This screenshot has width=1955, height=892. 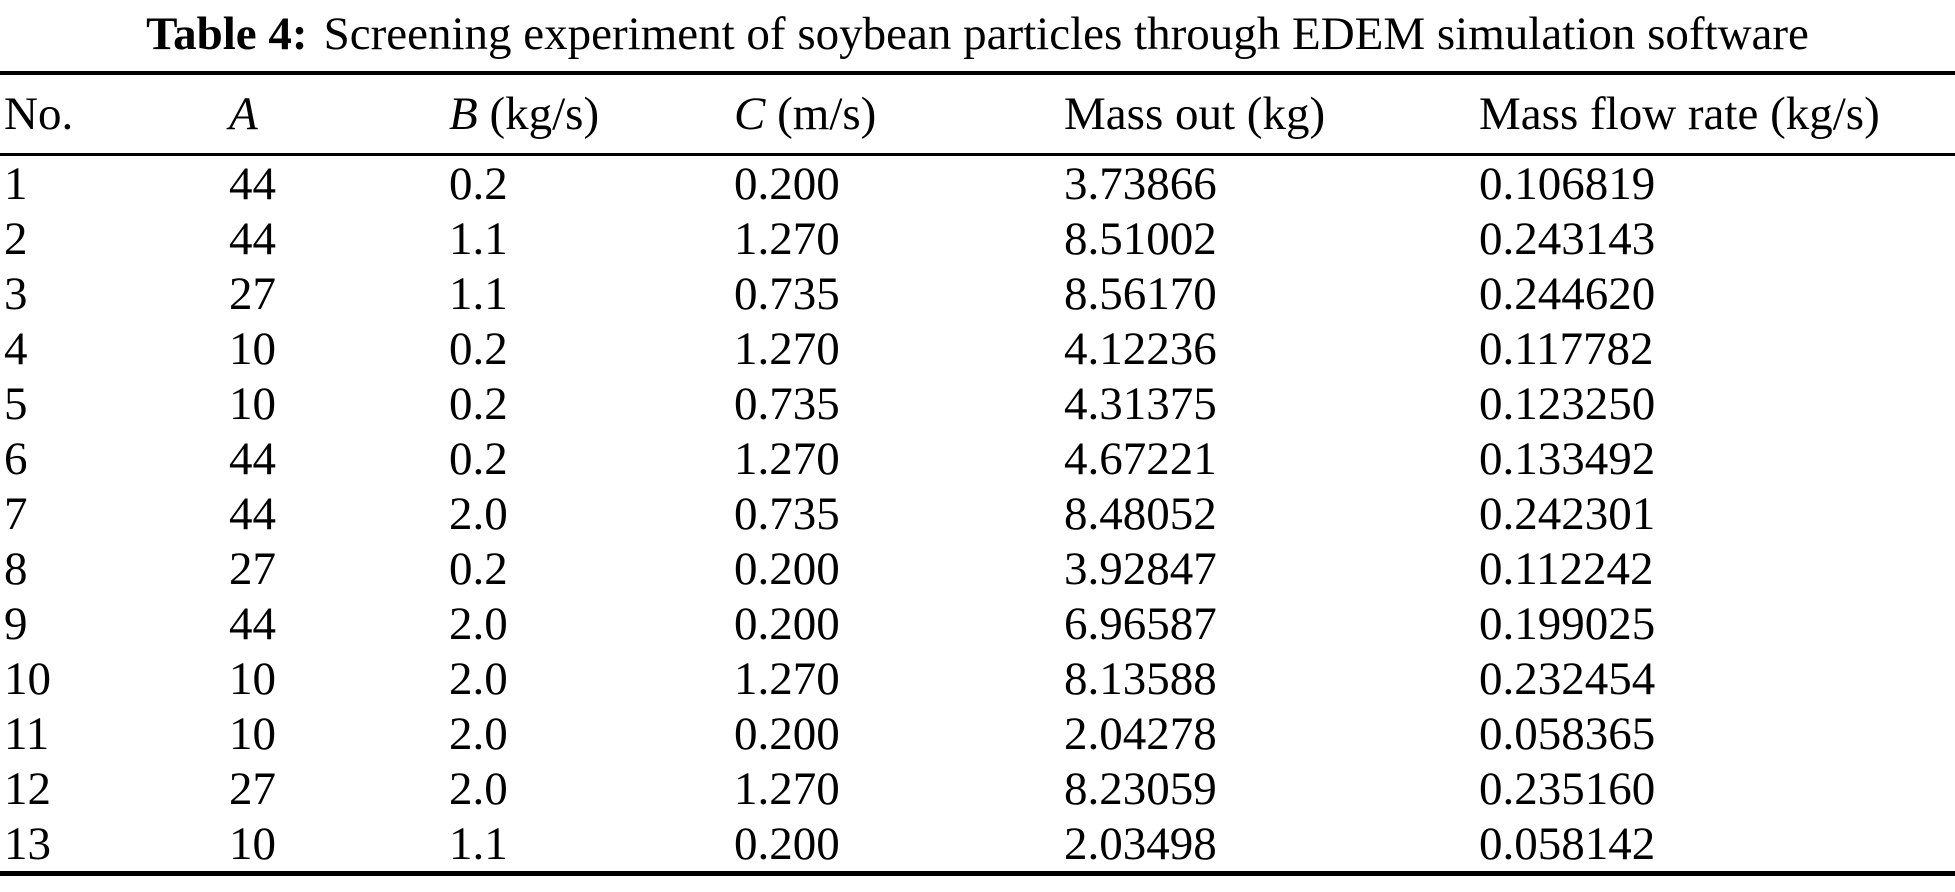 What do you see at coordinates (977, 788) in the screenshot?
I see `table-row: 12 27 2.0 1.270 8.23059 0.235160` at bounding box center [977, 788].